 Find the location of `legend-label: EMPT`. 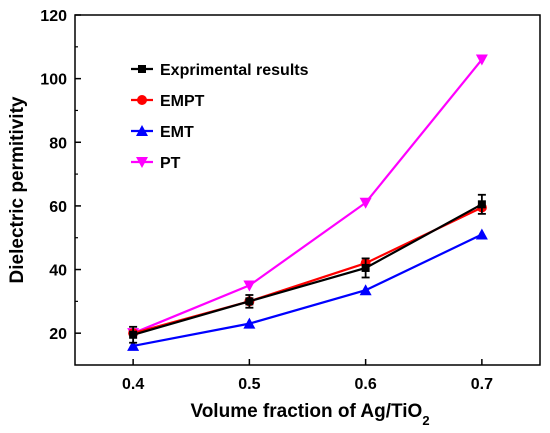

legend-label: EMPT is located at coordinates (182, 101).